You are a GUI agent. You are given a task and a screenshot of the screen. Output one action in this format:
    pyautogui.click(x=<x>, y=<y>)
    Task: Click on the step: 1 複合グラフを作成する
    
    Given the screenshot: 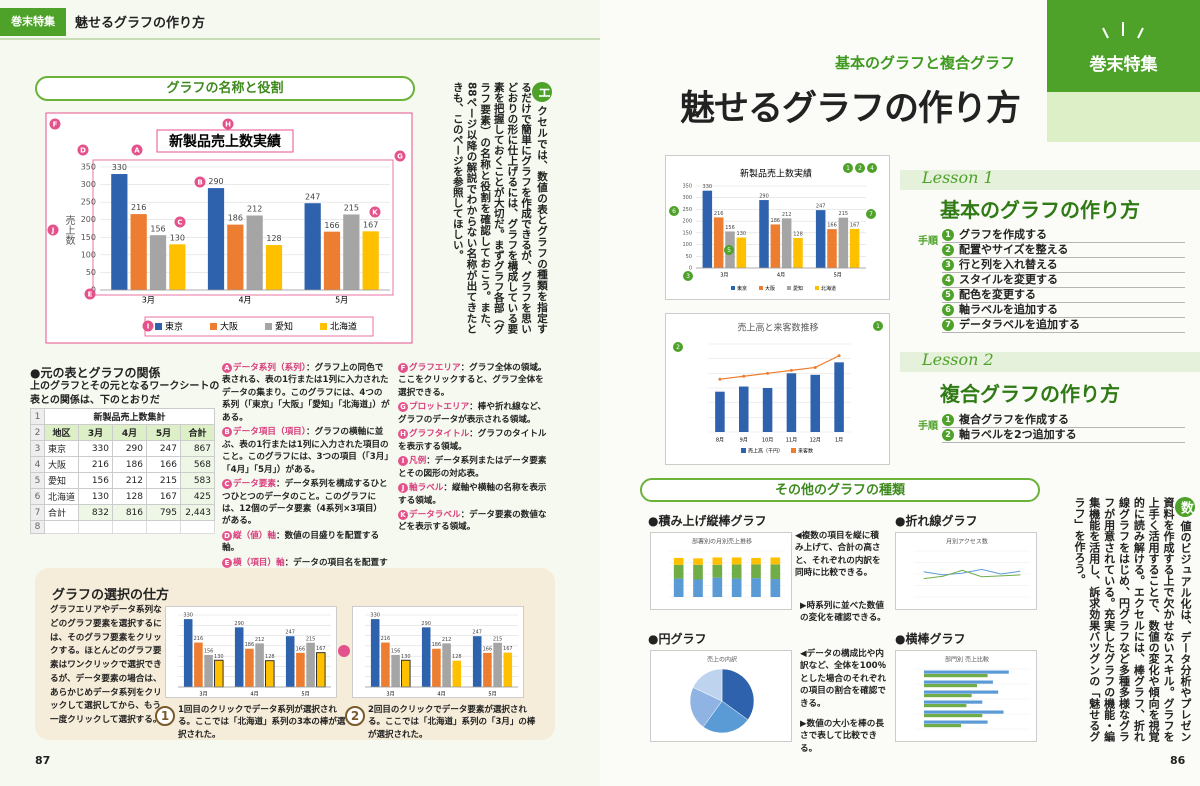 What is the action you would take?
    pyautogui.click(x=1063, y=420)
    